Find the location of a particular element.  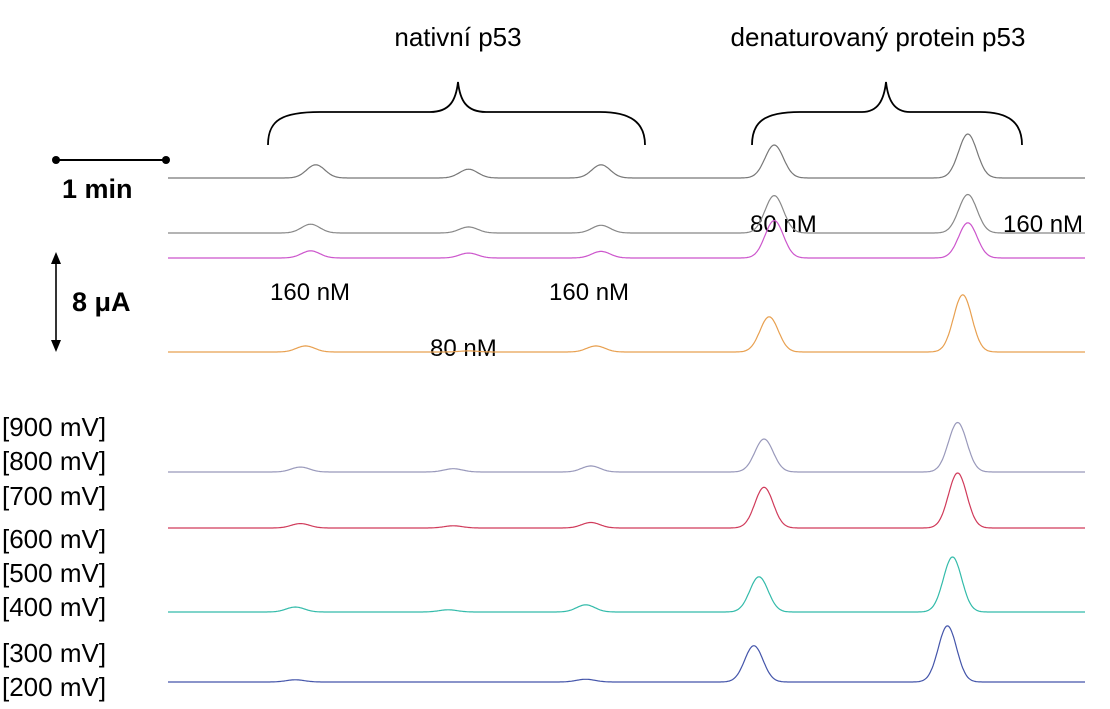

brace-native is located at coordinates (456, 113).